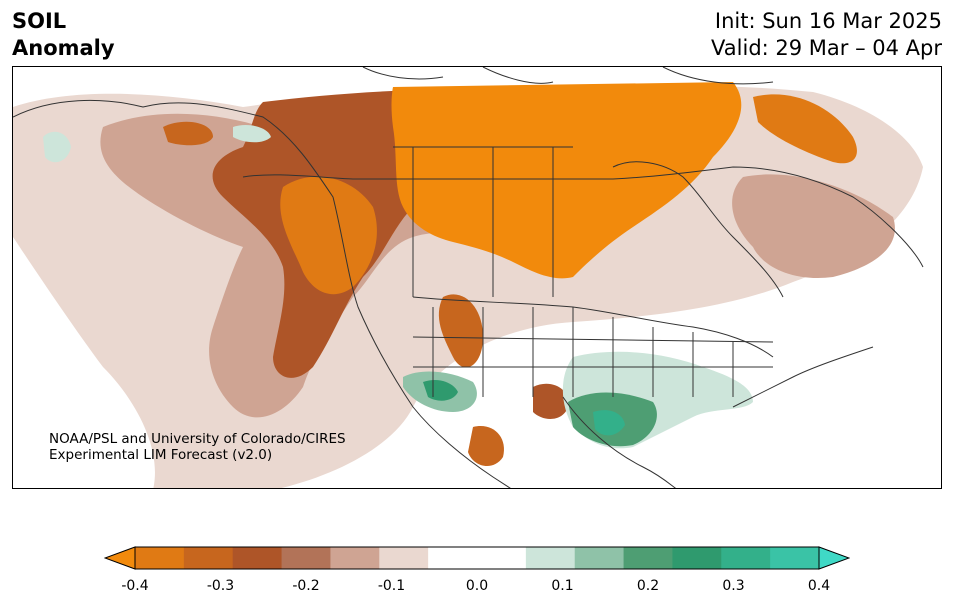 Image resolution: width=954 pixels, height=608 pixels. I want to click on colorbar, so click(477, 560).